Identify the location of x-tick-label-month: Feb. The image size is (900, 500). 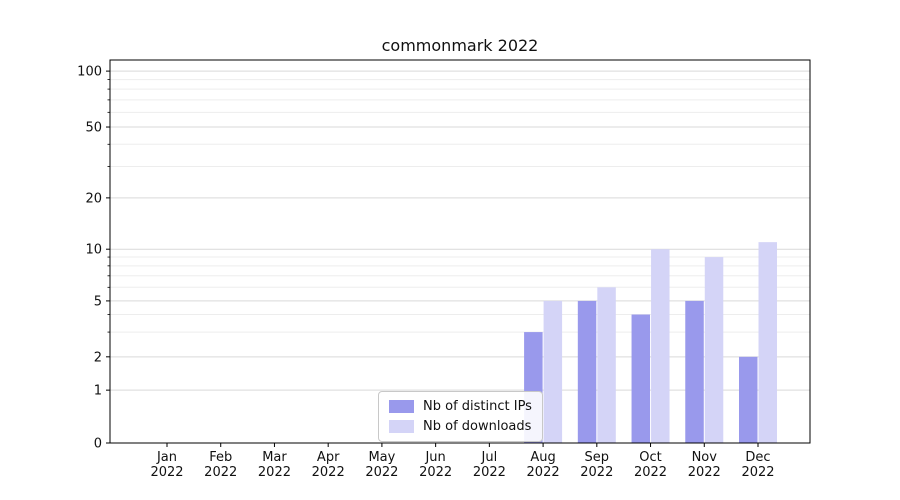
(220, 457).